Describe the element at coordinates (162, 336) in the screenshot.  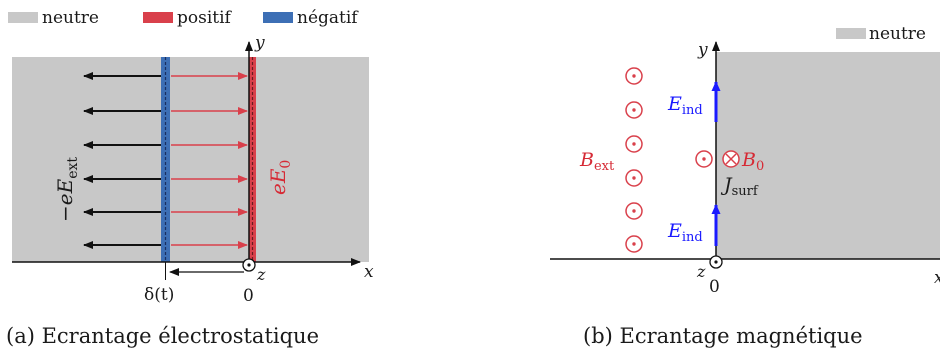
I see `caption-a: (a) Ecrantage électrostatique` at that location.